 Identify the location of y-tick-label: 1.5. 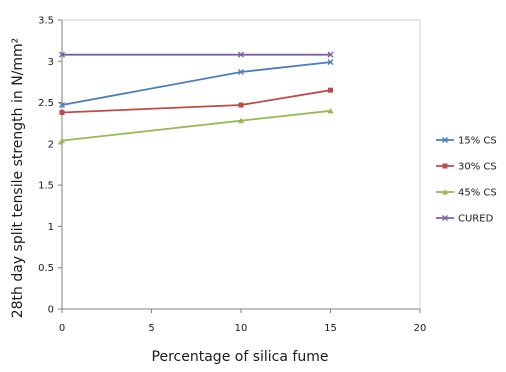
(46, 186).